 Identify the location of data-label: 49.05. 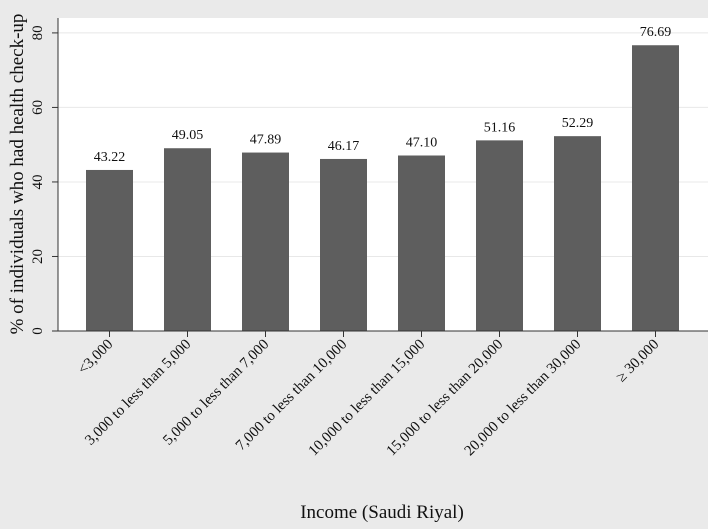
(188, 135).